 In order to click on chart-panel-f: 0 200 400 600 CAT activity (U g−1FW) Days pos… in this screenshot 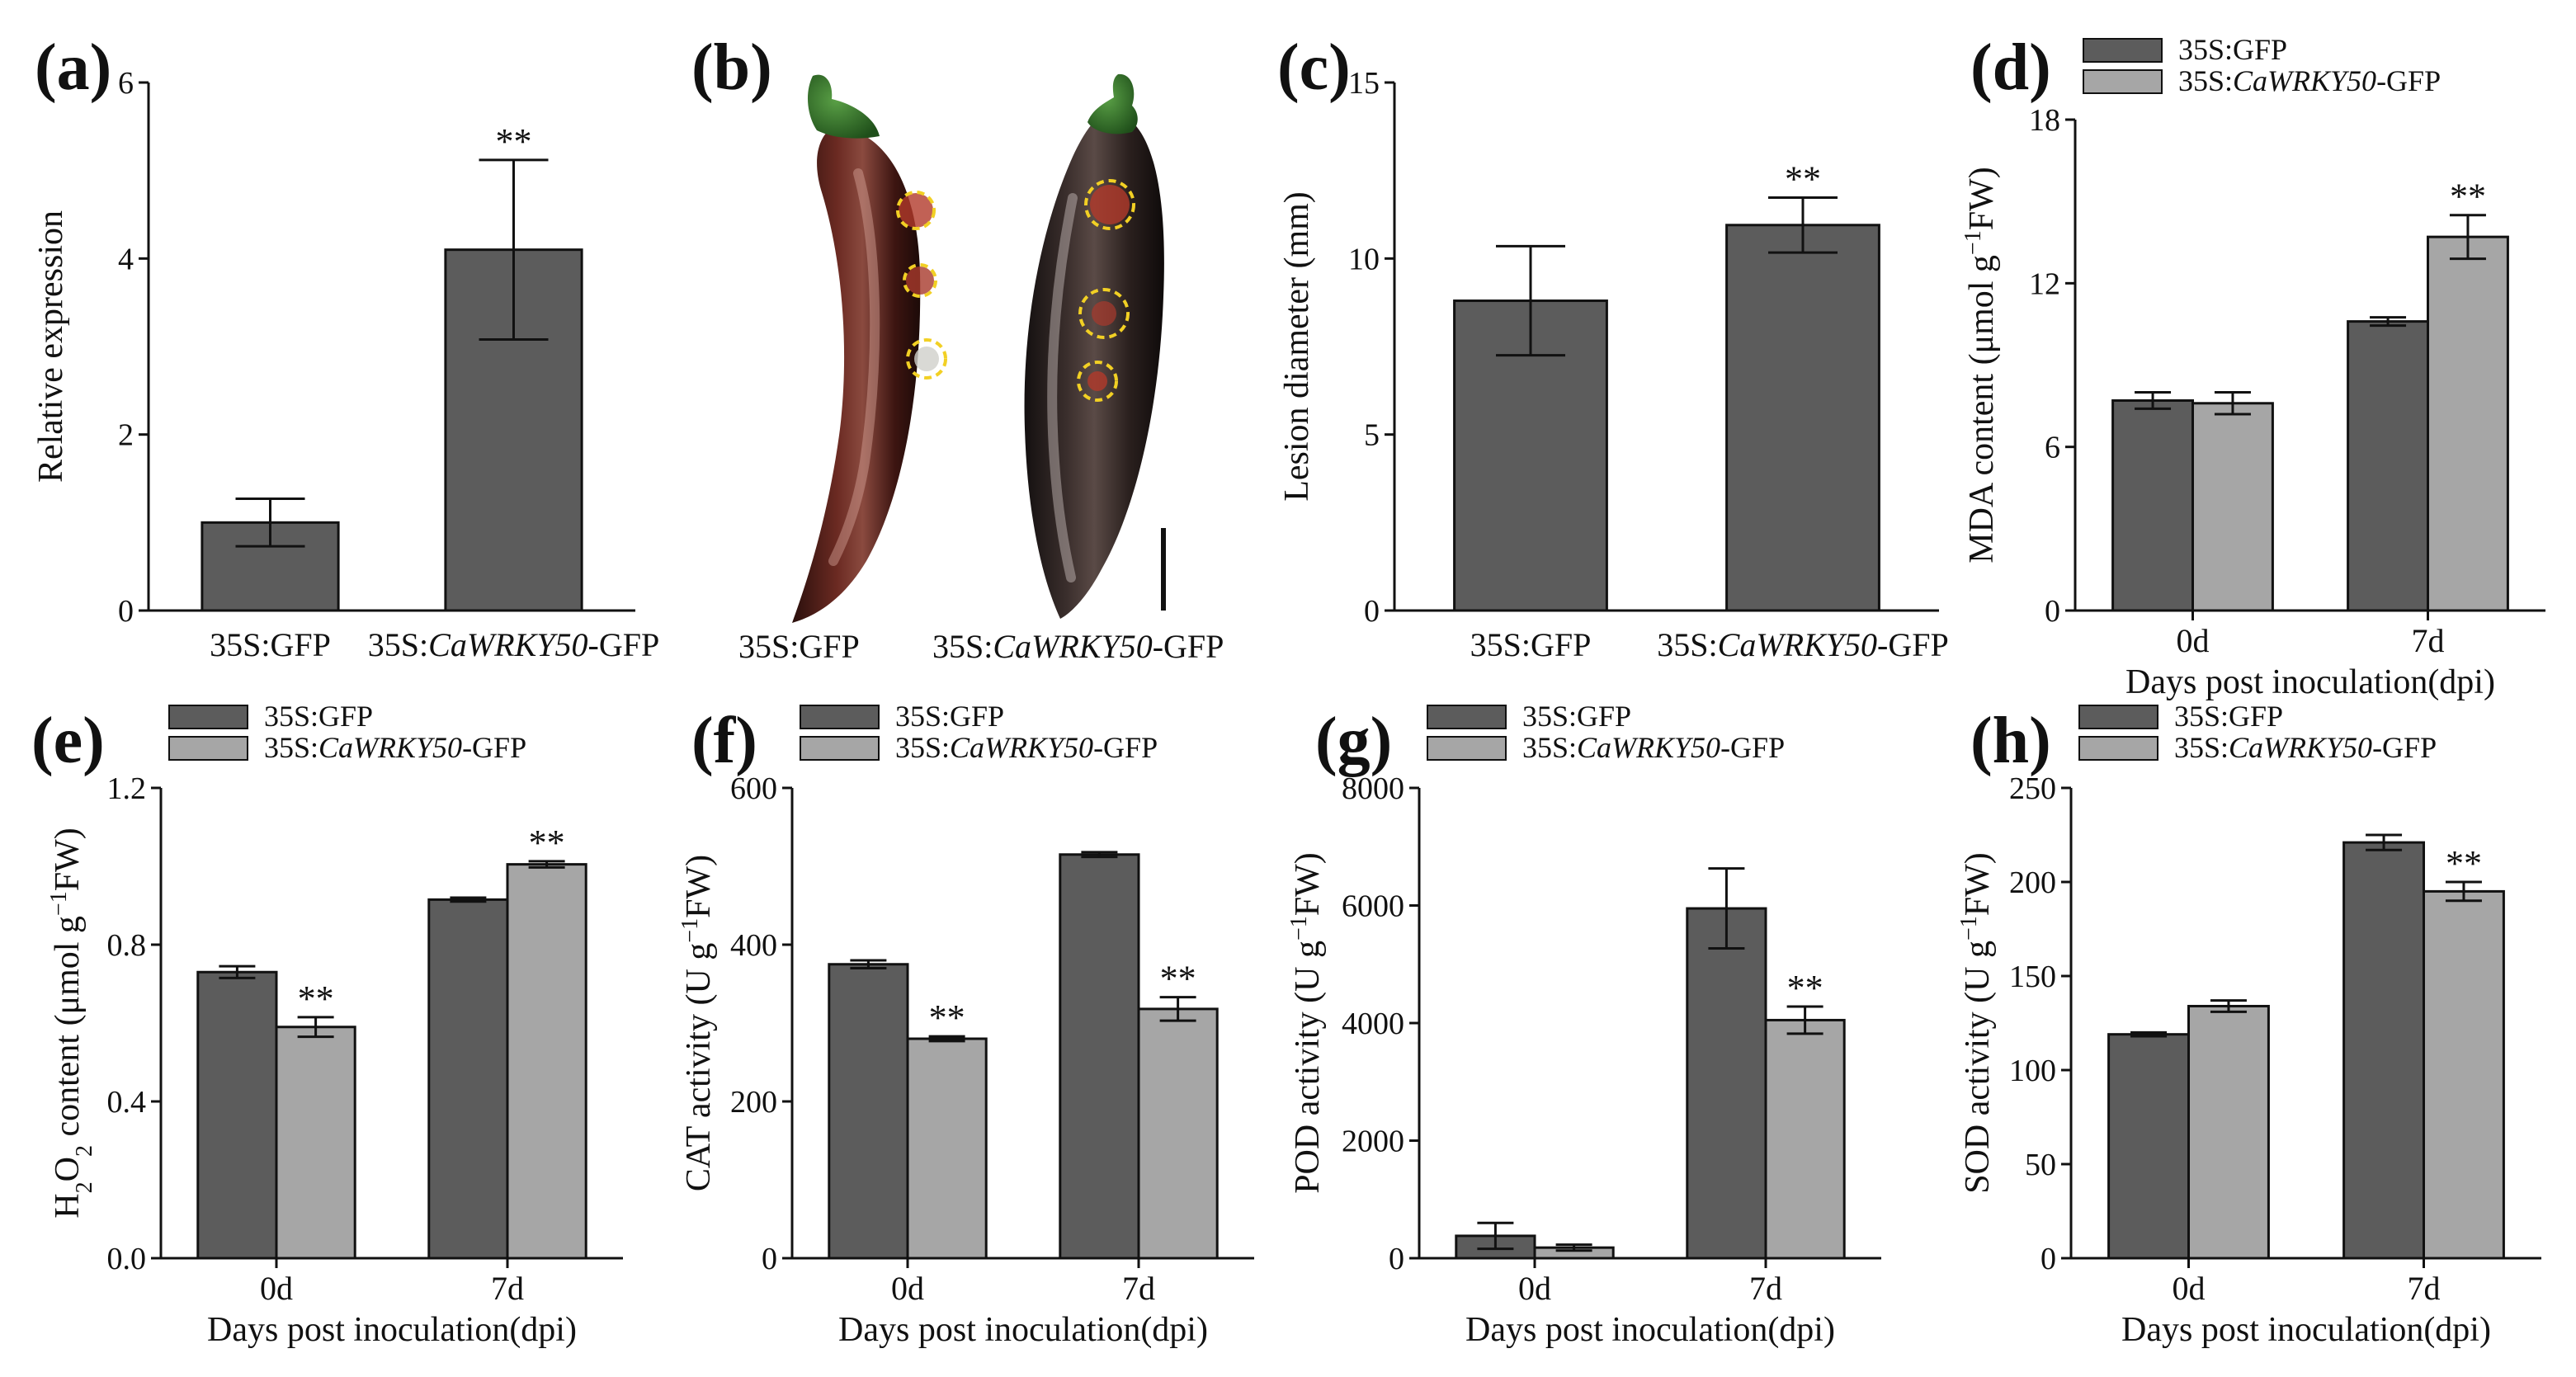, I will do `click(965, 1024)`.